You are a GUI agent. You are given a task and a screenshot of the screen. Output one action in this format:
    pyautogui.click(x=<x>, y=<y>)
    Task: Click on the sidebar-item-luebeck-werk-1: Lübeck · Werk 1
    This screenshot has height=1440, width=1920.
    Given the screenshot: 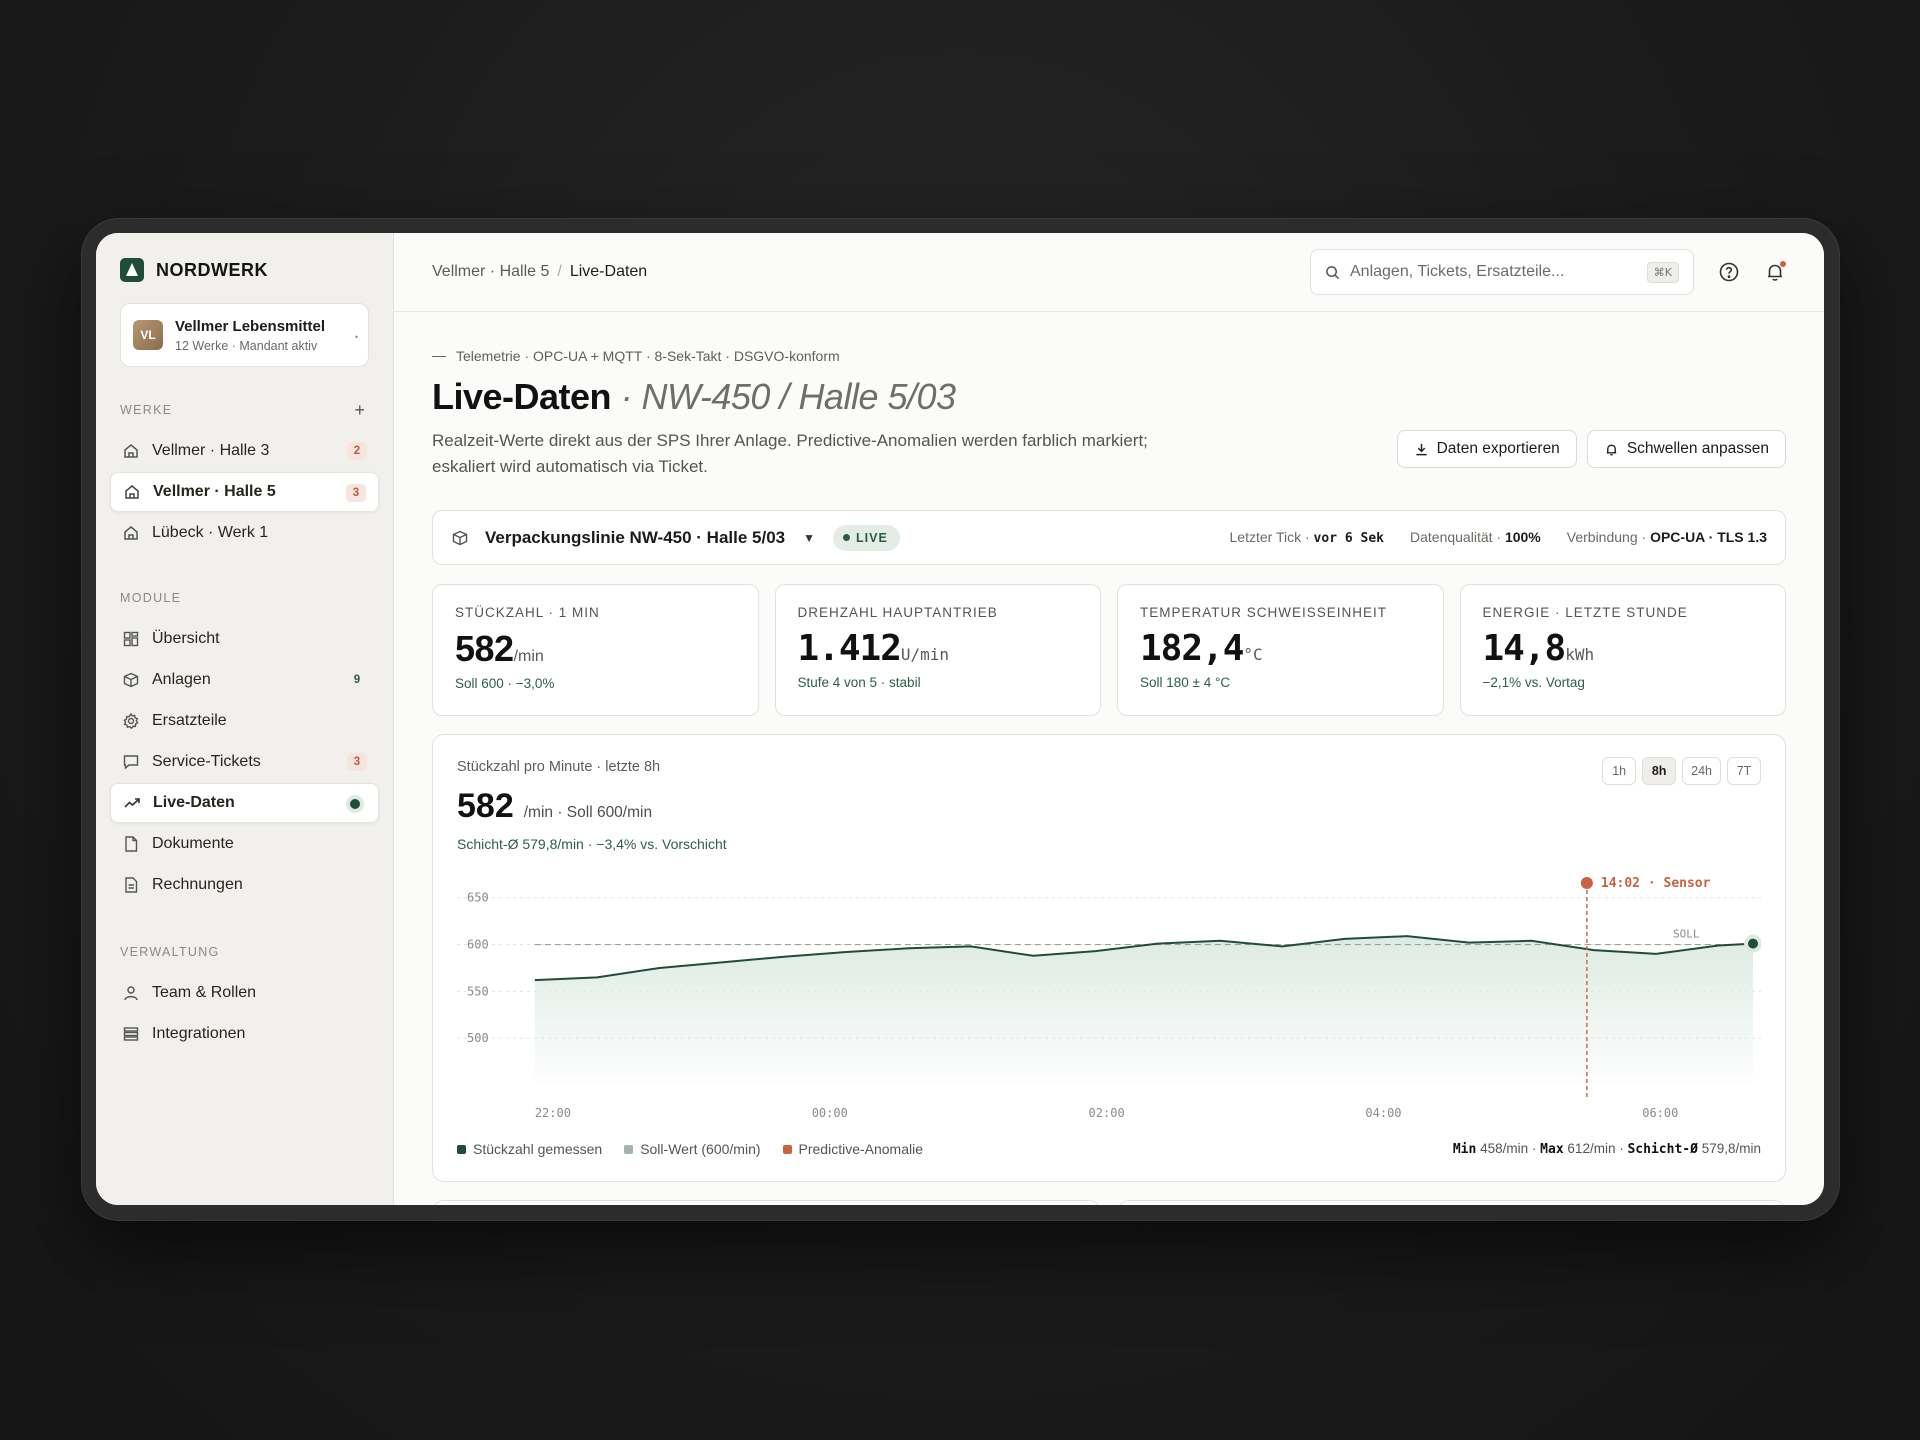 What is the action you would take?
    pyautogui.click(x=244, y=533)
    